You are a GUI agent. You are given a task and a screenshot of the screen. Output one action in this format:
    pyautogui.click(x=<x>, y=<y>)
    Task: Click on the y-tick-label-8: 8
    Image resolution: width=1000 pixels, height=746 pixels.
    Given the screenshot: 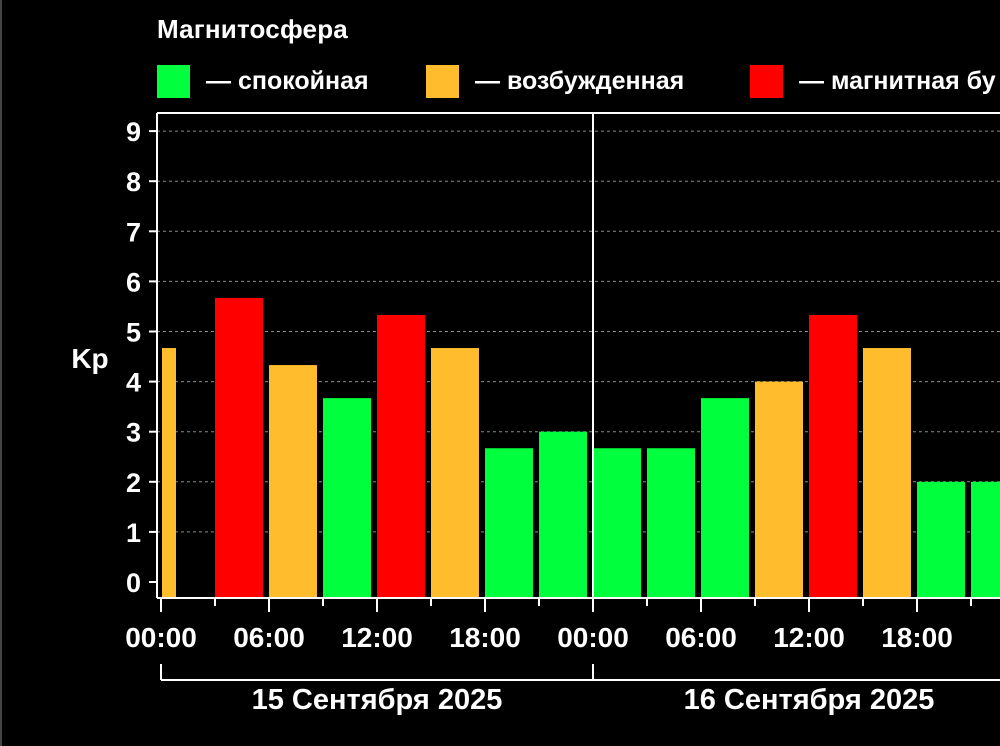 What is the action you would take?
    pyautogui.click(x=133, y=182)
    